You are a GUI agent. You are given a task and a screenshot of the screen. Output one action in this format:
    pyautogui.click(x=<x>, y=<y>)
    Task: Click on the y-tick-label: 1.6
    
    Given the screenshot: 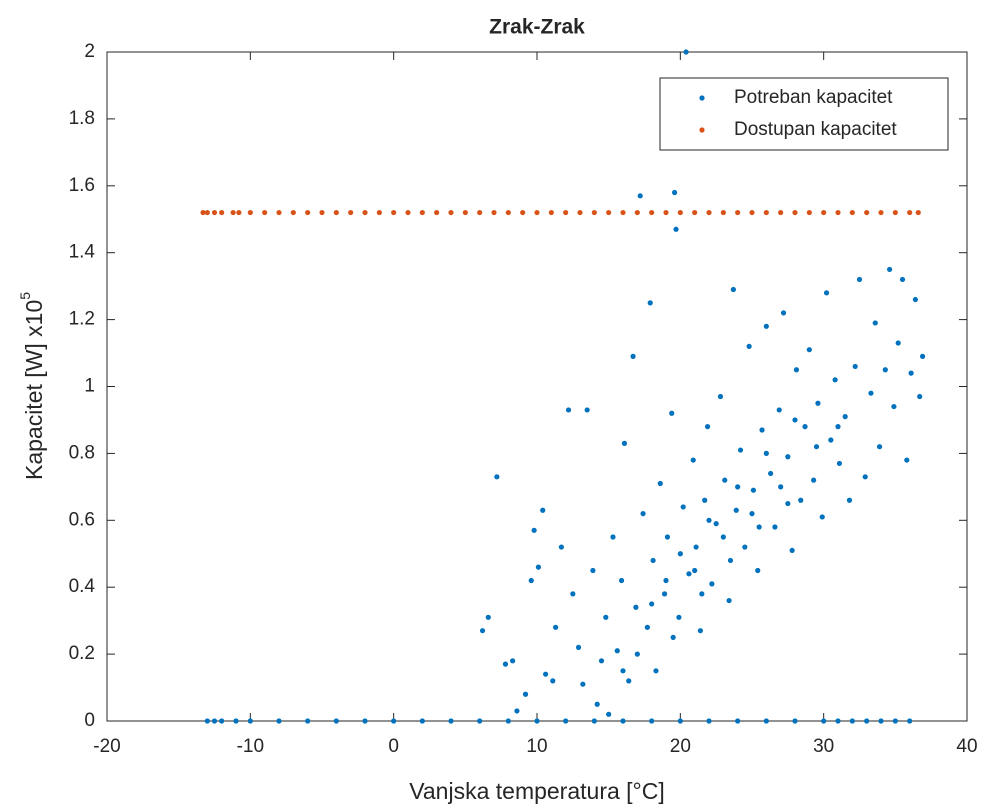 What is the action you would take?
    pyautogui.click(x=82, y=185)
    